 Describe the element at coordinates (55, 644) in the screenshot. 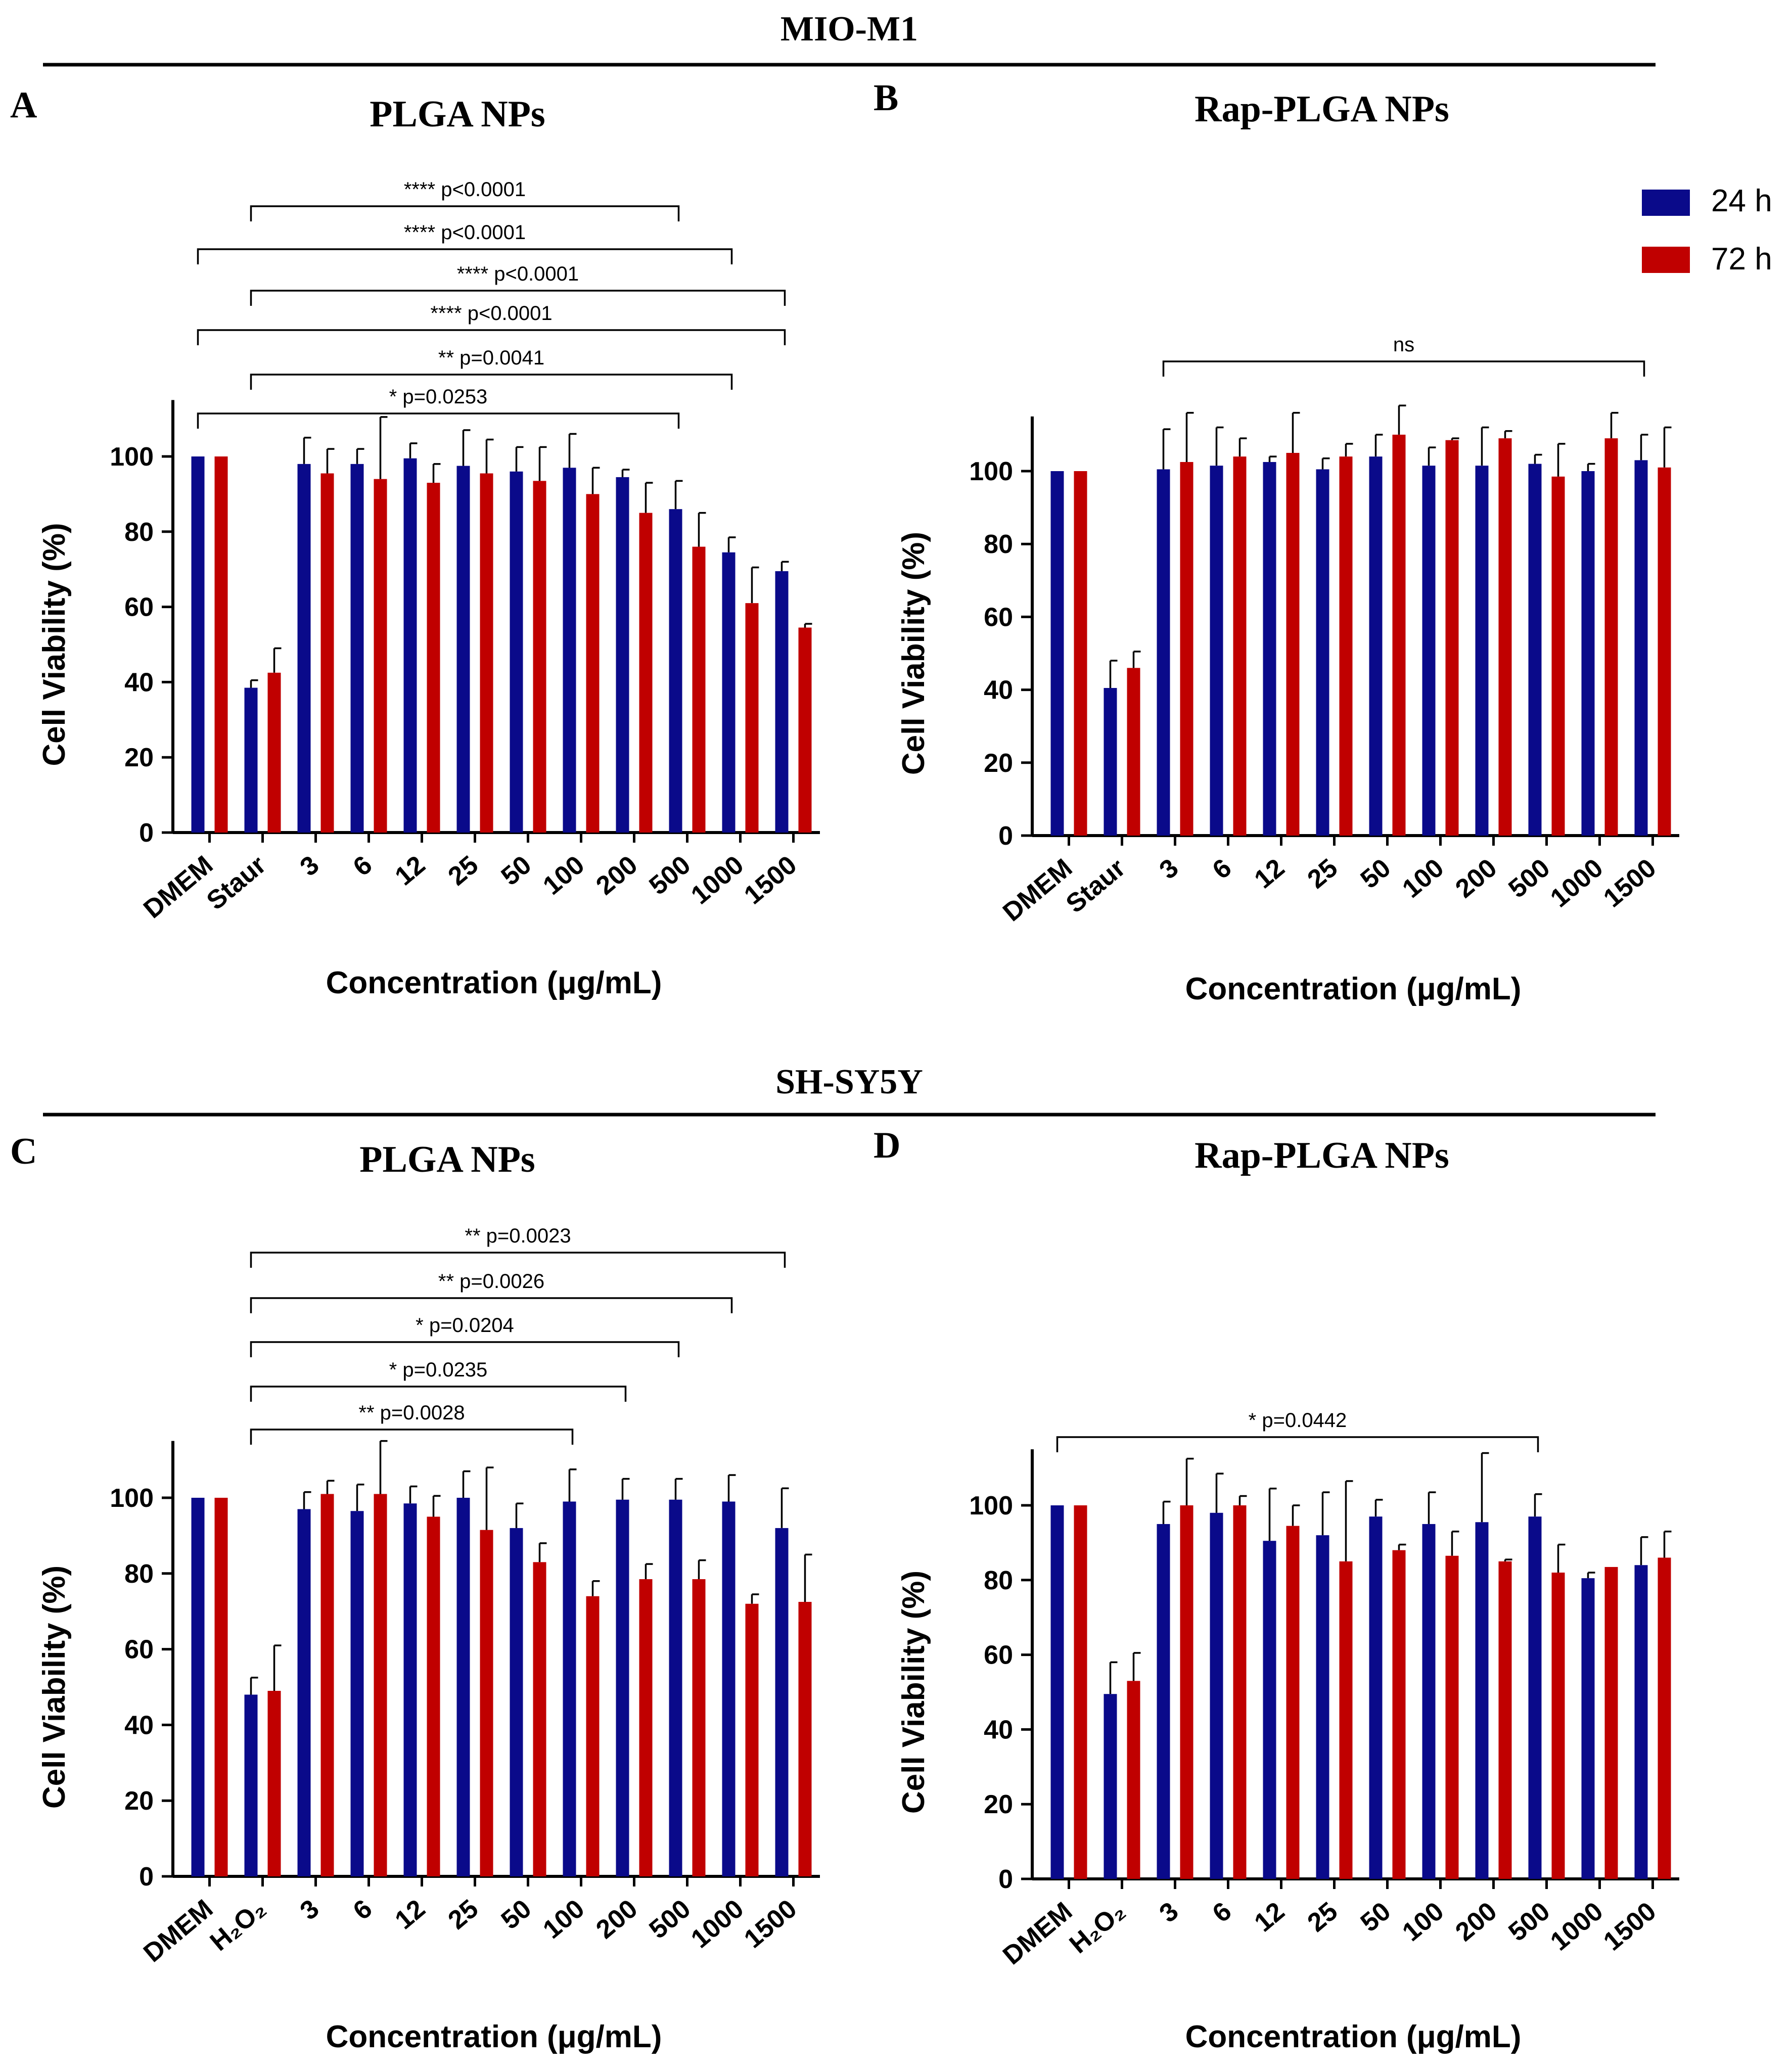

I see `panel-a-y-axis-title: Cell Viability (%)` at that location.